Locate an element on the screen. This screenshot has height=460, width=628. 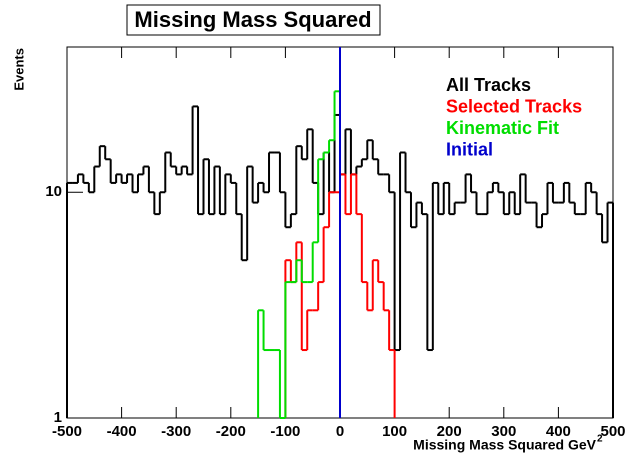
x-tick-label: 500 is located at coordinates (612, 431).